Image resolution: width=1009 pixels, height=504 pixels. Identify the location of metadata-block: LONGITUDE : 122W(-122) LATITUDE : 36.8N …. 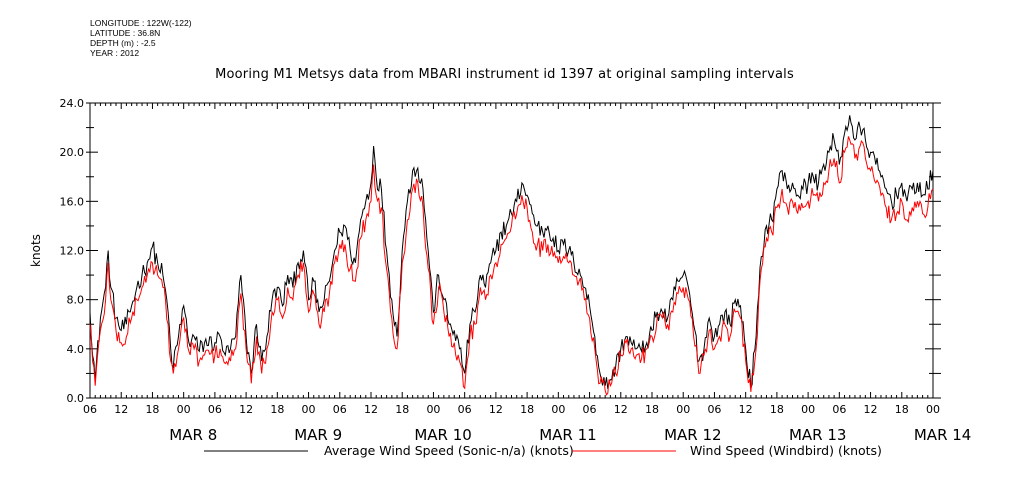
(141, 38).